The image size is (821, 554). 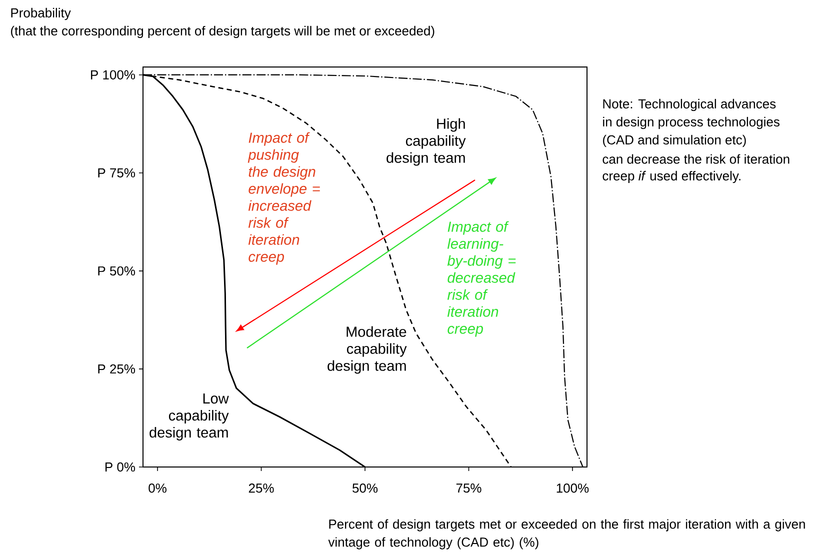 I want to click on text: (that the corresponding percent of design targets will be met or exceeded), so click(x=222, y=32).